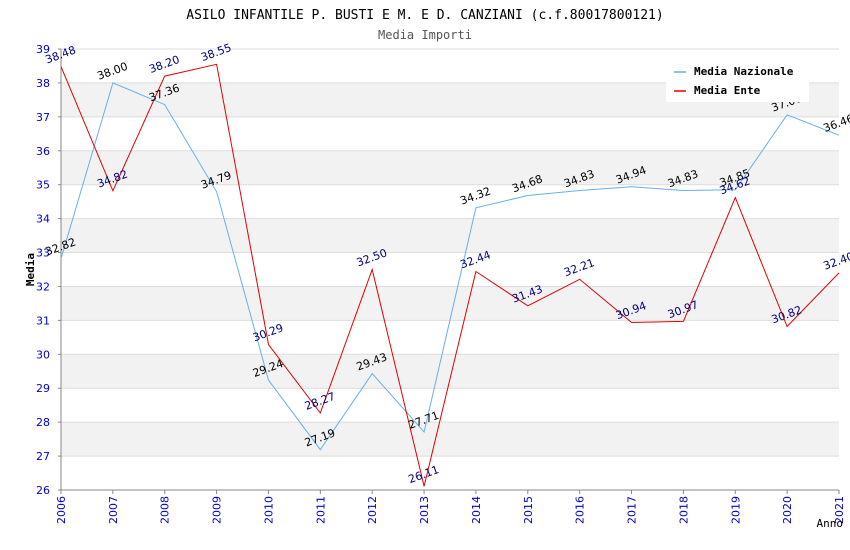 The height and width of the screenshot is (550, 850). What do you see at coordinates (165, 510) in the screenshot?
I see `x-tick-label: 2008` at bounding box center [165, 510].